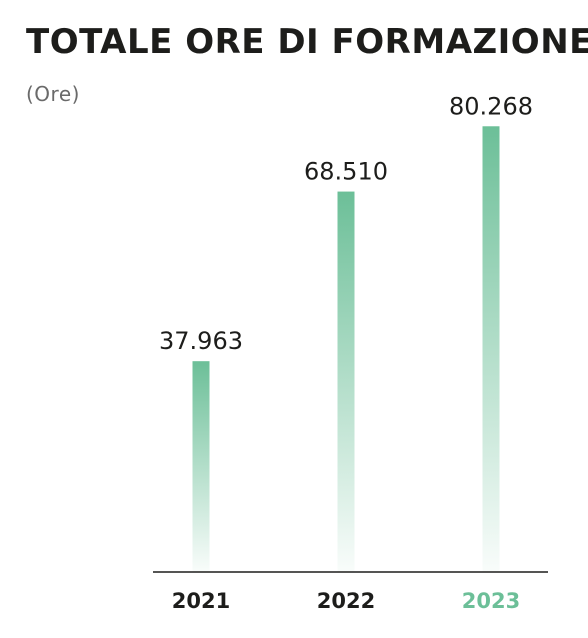 The height and width of the screenshot is (638, 588). Describe the element at coordinates (346, 601) in the screenshot. I see `category-label-2022: 2022` at that location.